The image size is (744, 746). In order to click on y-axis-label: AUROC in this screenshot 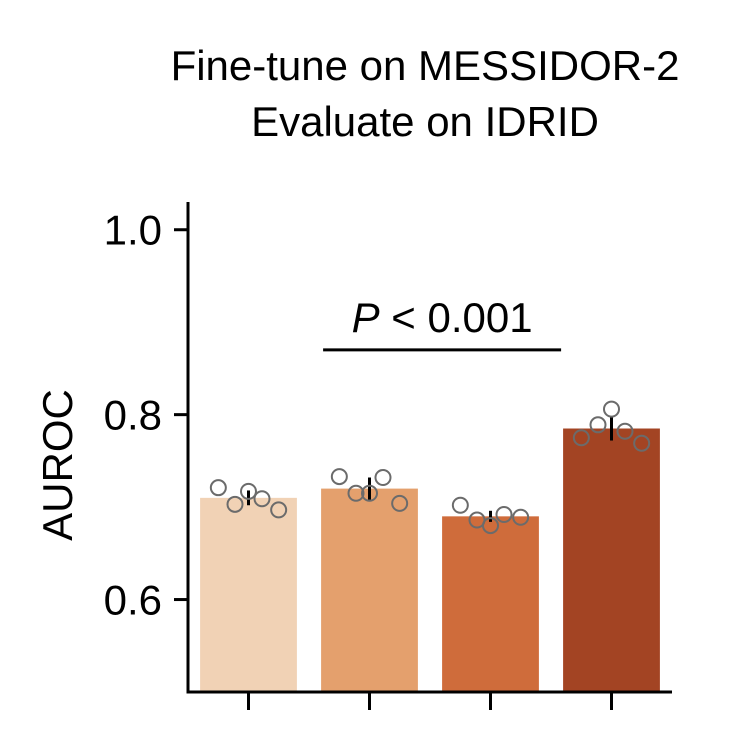, I will do `click(57, 465)`.